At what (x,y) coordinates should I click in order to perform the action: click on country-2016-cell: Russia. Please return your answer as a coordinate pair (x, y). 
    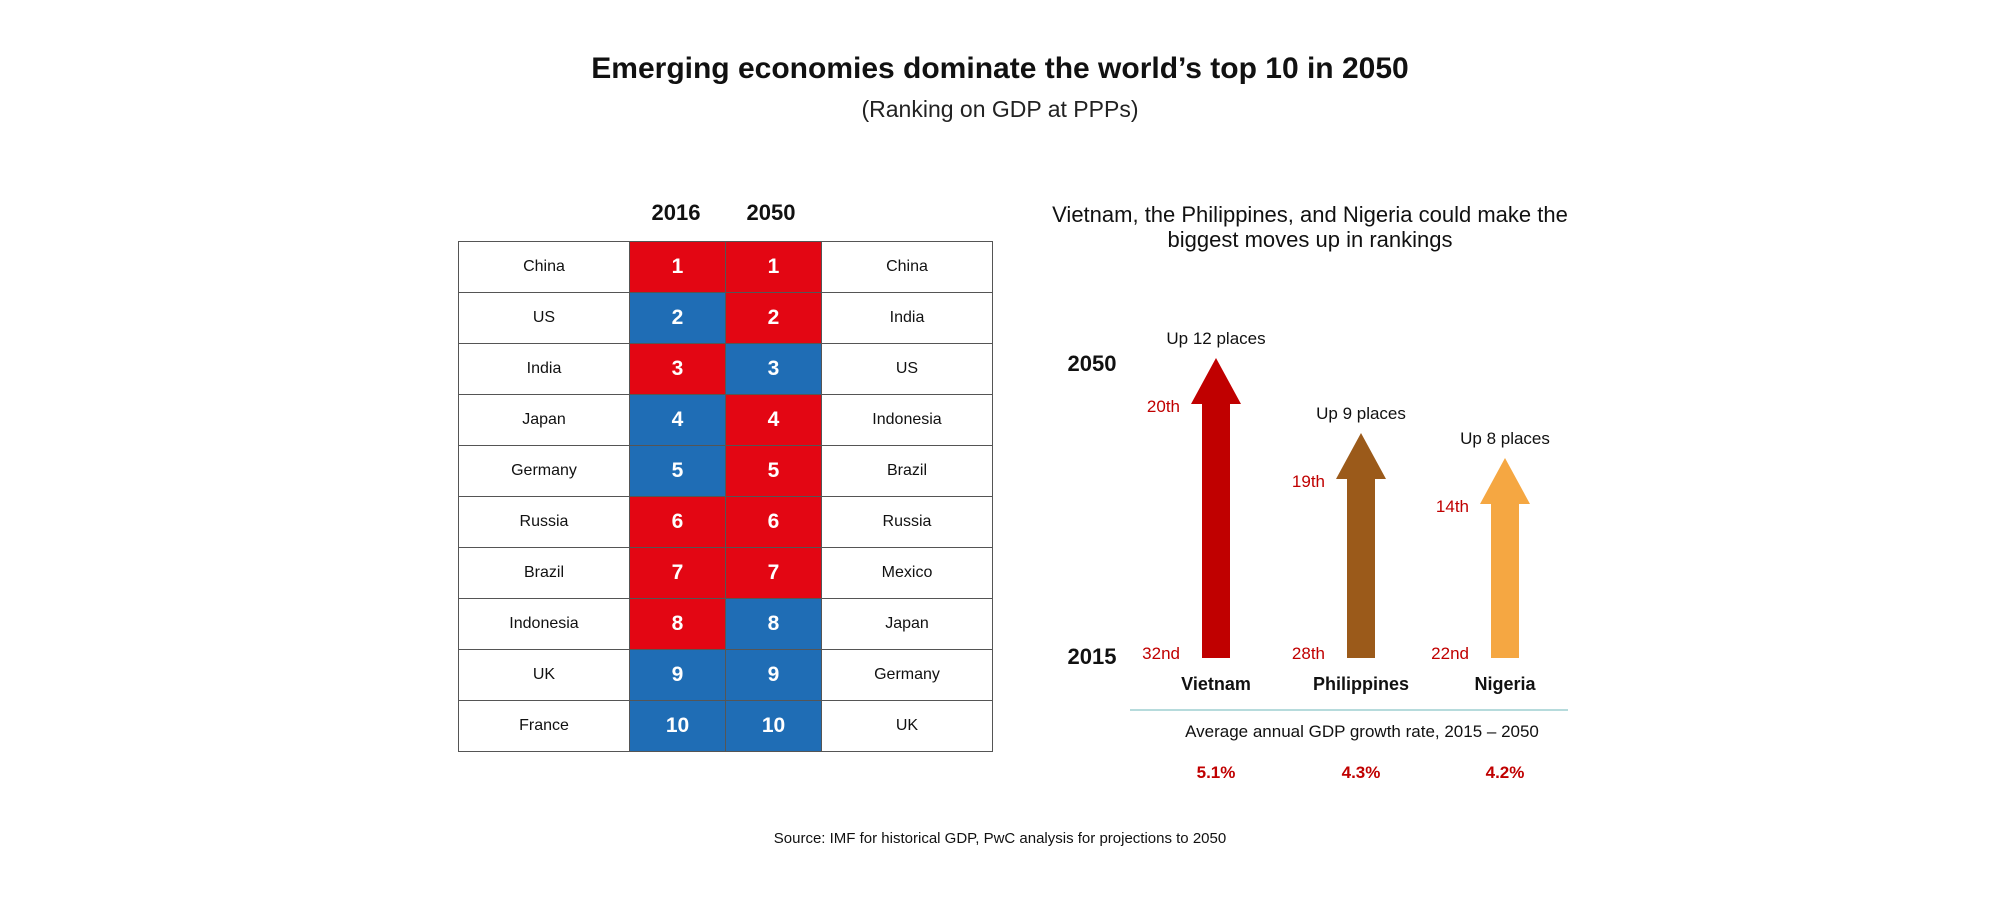
    Looking at the image, I should click on (544, 522).